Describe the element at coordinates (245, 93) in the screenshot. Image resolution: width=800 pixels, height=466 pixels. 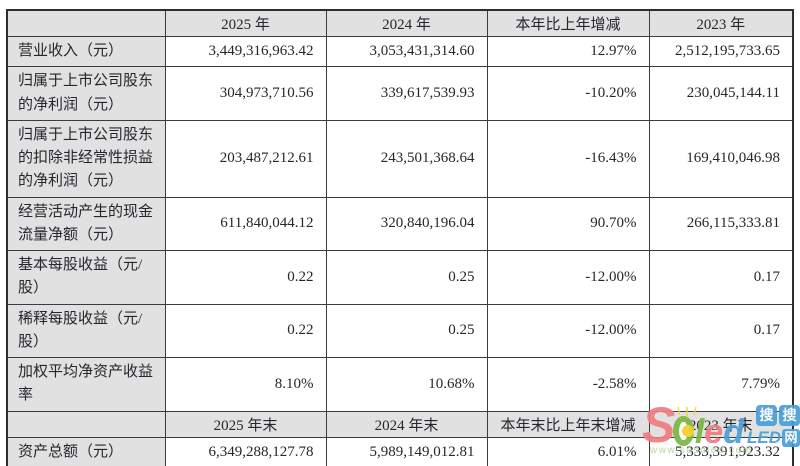
I see `cell-2025: 304,973,710.56` at that location.